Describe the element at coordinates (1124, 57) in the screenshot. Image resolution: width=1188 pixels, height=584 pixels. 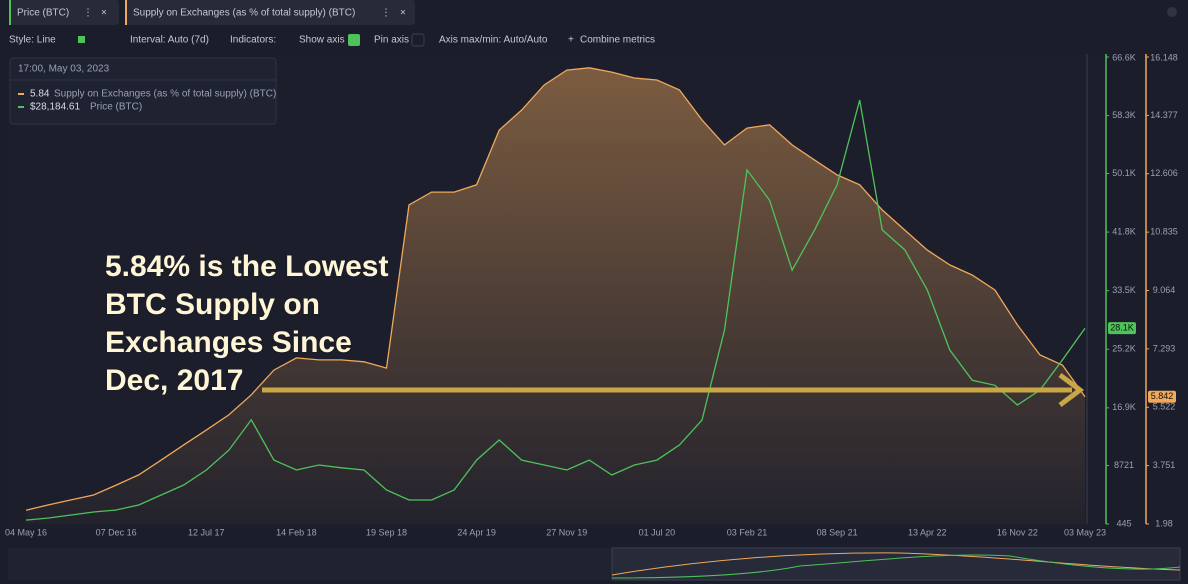
I see `y-tick-label: 66.6K` at that location.